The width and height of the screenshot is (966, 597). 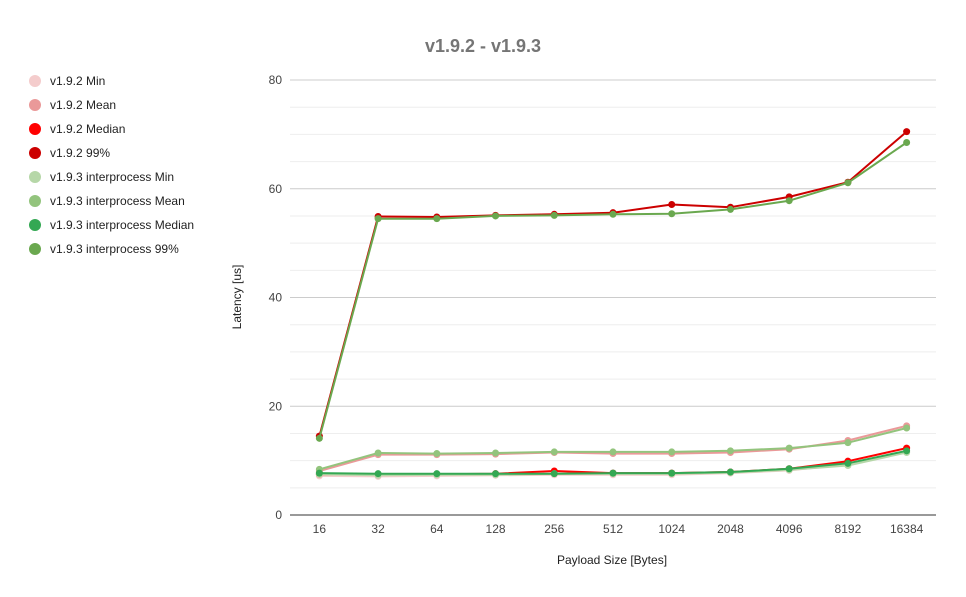 What do you see at coordinates (483, 46) in the screenshot?
I see `chart-title: v1.9.2 - v1.9.3` at bounding box center [483, 46].